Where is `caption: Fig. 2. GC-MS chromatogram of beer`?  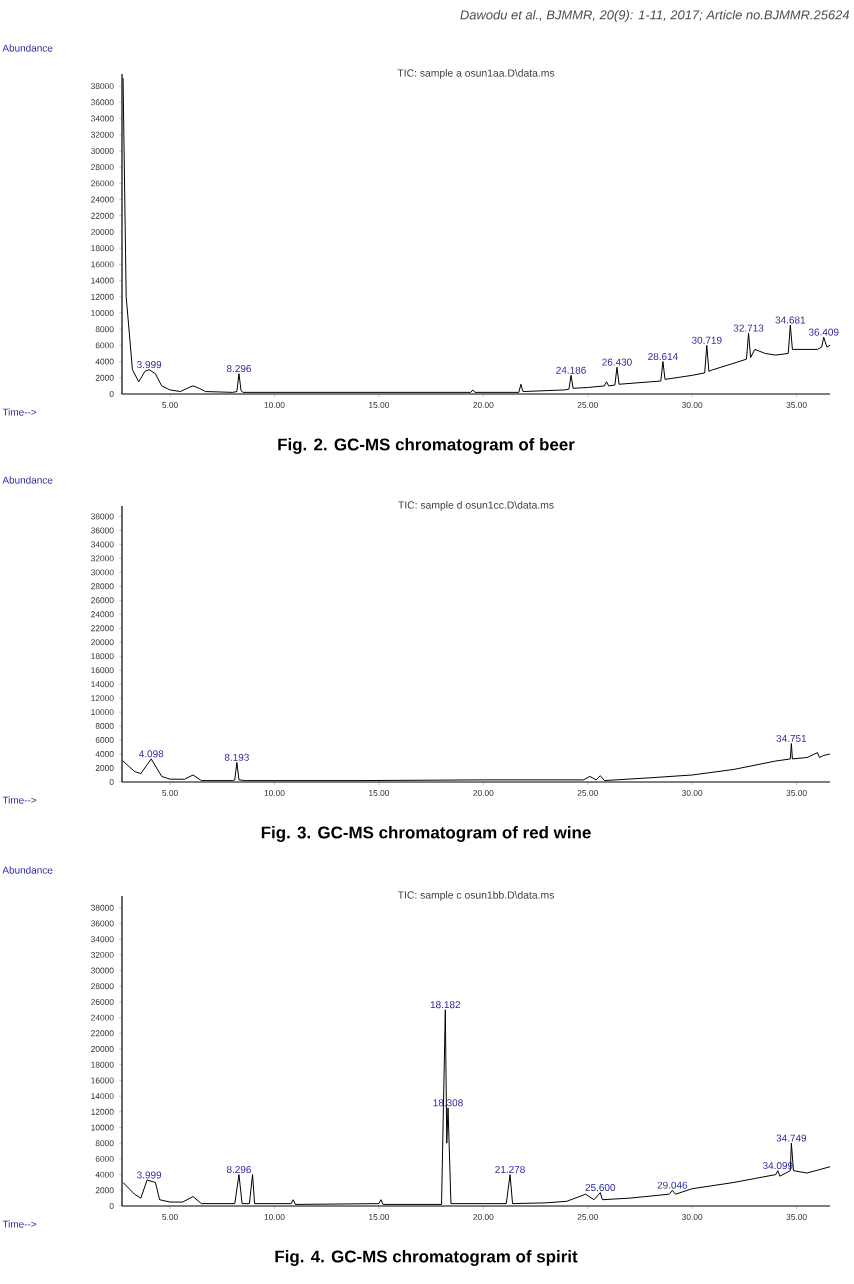 caption: Fig. 2. GC-MS chromatogram of beer is located at coordinates (426, 446).